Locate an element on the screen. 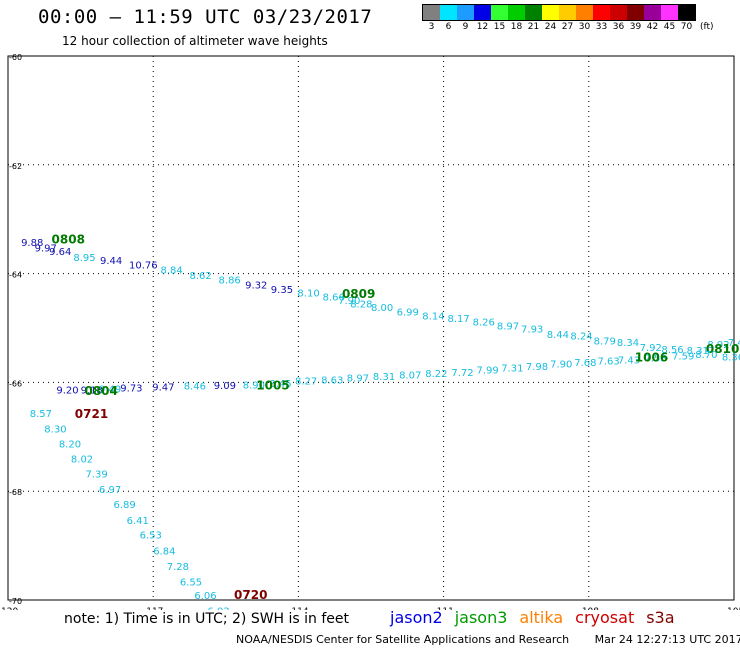  wave-height-value: 8.45 is located at coordinates (280, 384).